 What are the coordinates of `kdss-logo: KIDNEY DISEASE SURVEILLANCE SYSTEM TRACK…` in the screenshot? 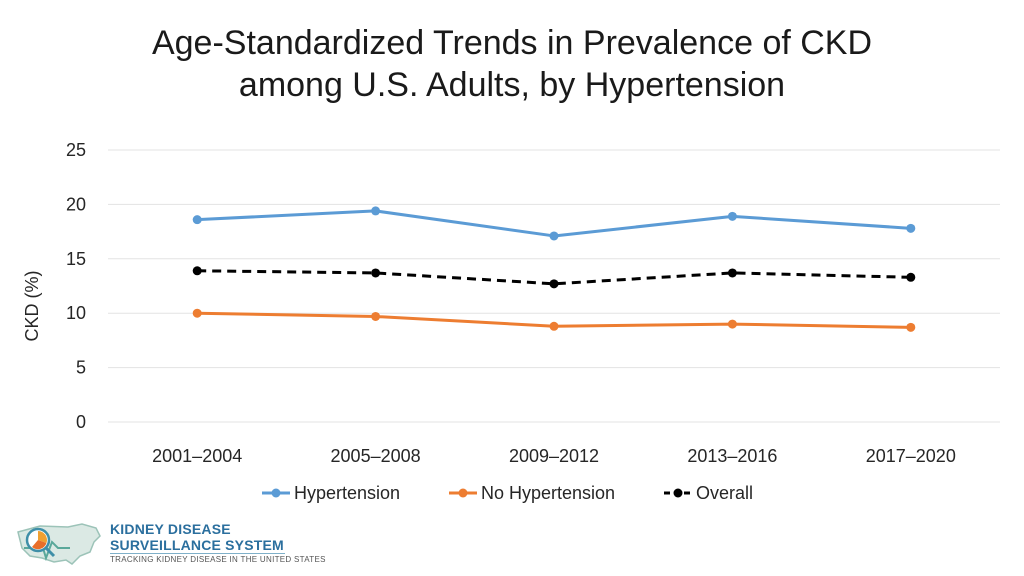 It's located at (167, 544).